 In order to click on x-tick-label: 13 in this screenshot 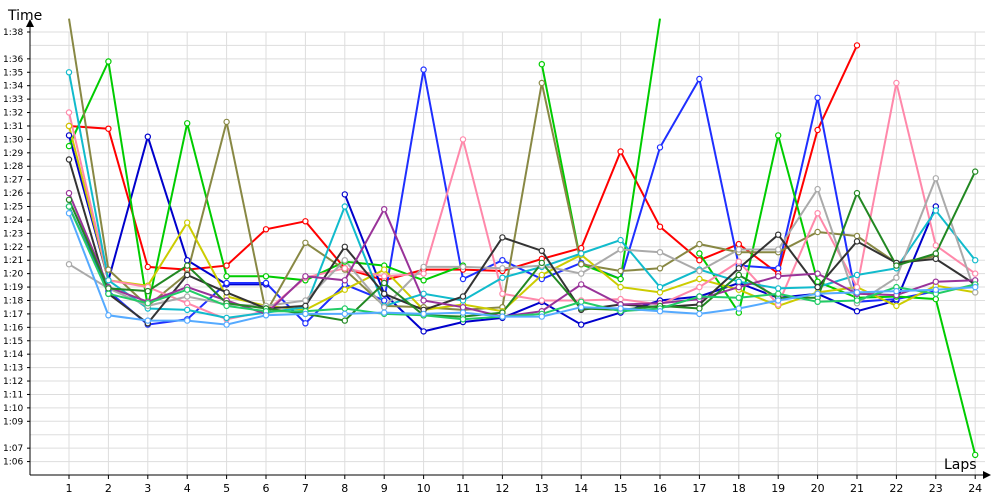, I will do `click(542, 488)`.